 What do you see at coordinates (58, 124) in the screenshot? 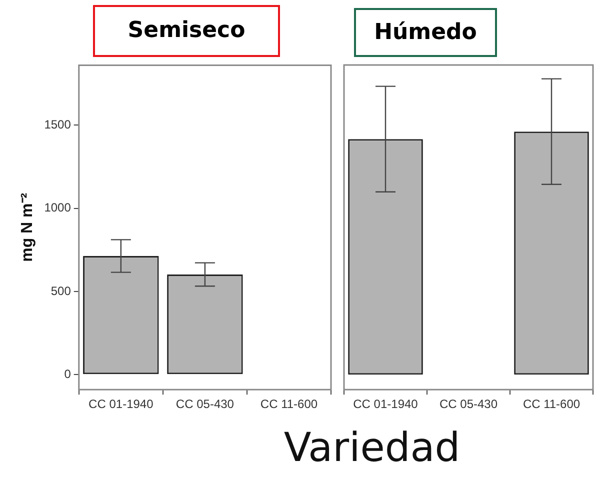
I see `y-tick-label: 1500` at bounding box center [58, 124].